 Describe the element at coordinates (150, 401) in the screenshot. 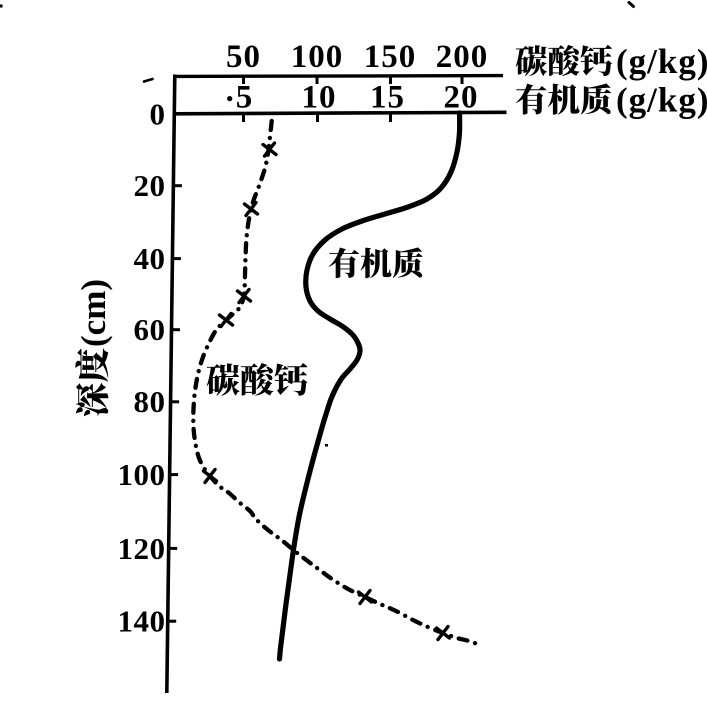

I see `svg-text: 80` at that location.